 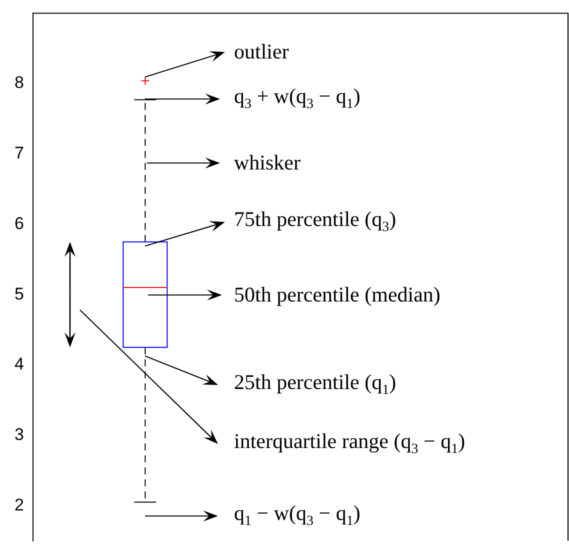 I want to click on y-tick-label: 5, so click(x=19, y=294).